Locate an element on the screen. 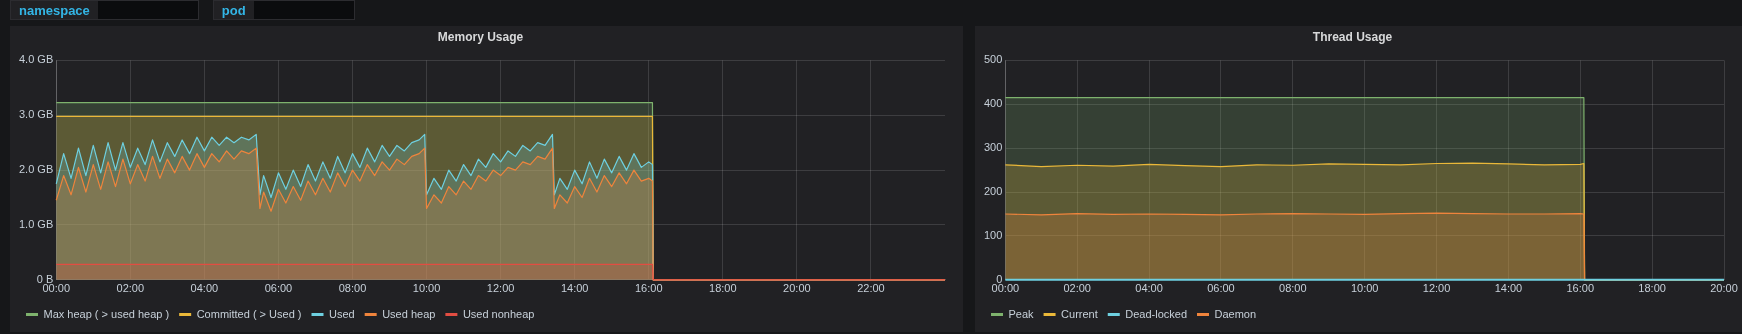 The image size is (1742, 334). chart-title: Memory Usage is located at coordinates (480, 36).